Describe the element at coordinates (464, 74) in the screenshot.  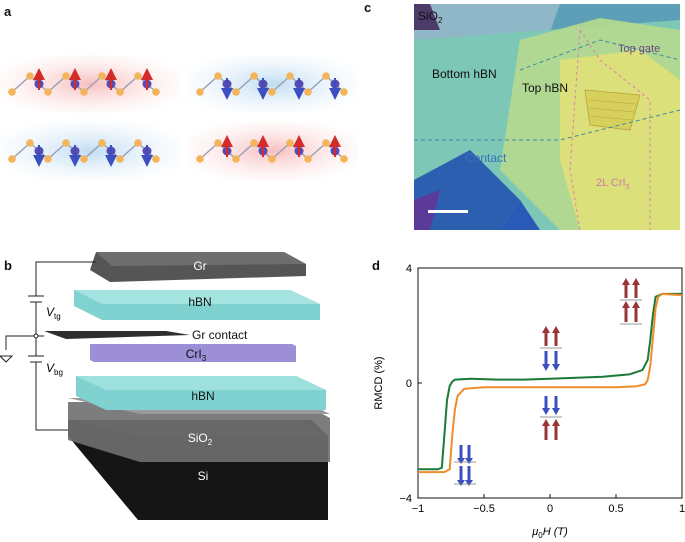
I see `label-bottom-hbn: Bottom hBN` at that location.